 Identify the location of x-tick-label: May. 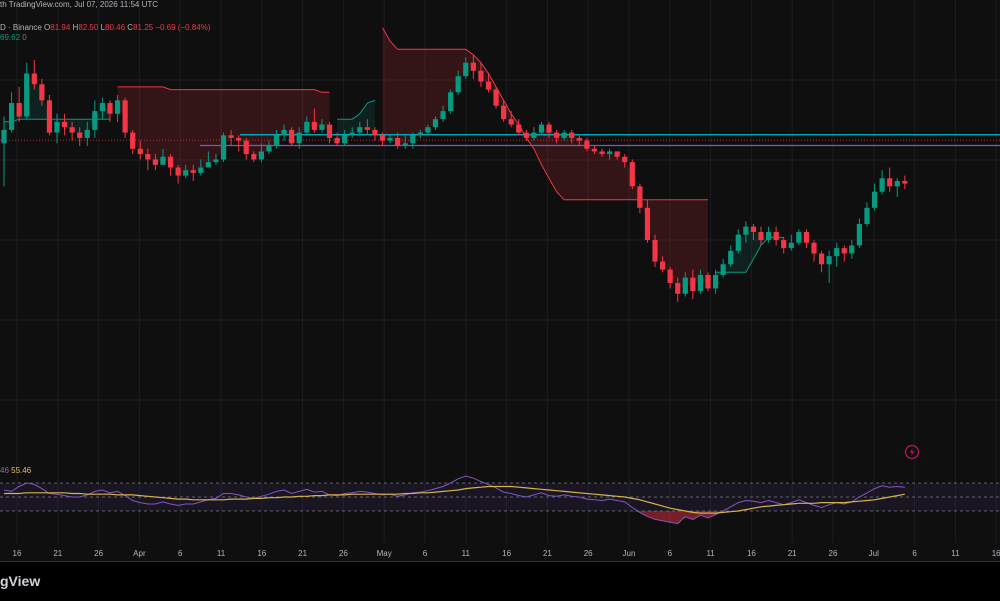
(384, 553).